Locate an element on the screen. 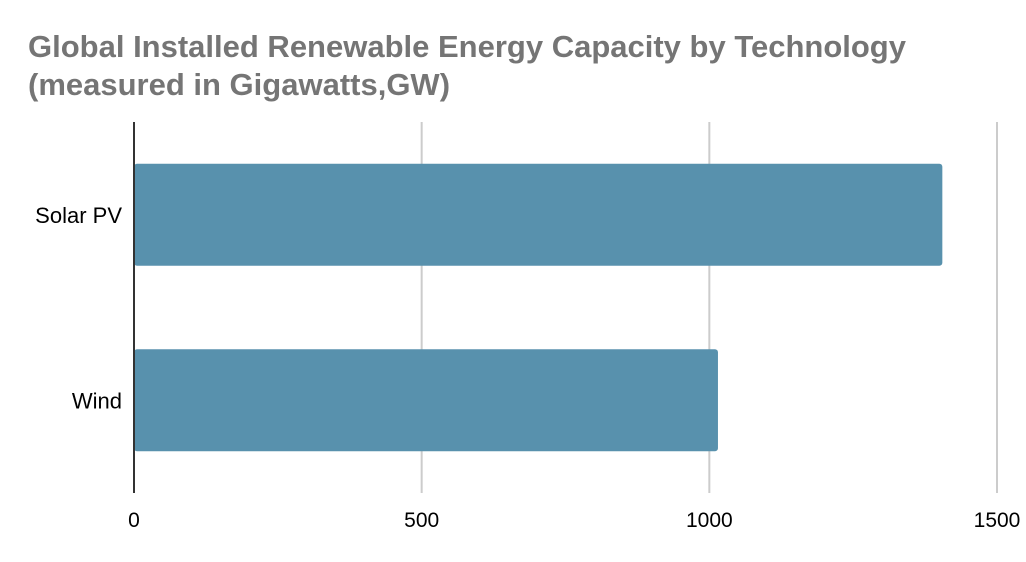  bar-solar-pv is located at coordinates (538, 214).